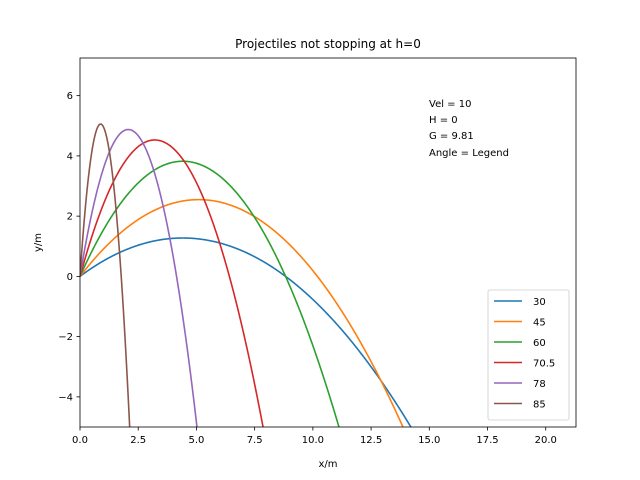 The height and width of the screenshot is (480, 640). What do you see at coordinates (487, 440) in the screenshot?
I see `x-tick-label: 17.5` at bounding box center [487, 440].